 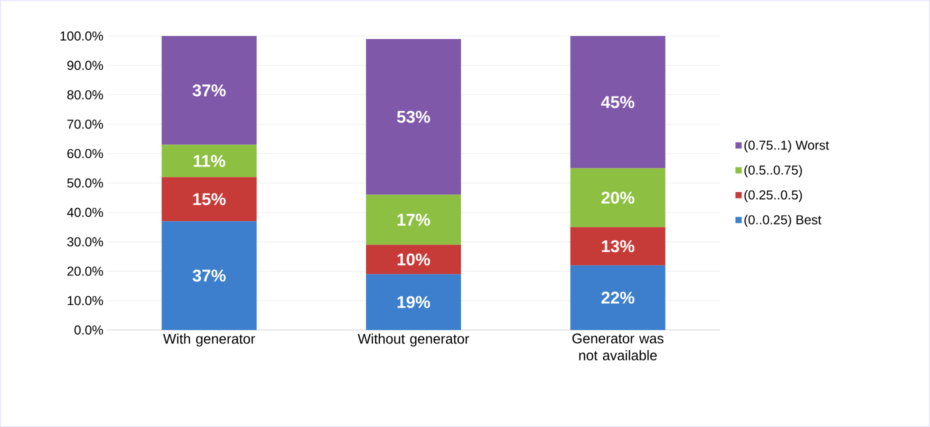 I want to click on y-tick-label: 10.0%, so click(x=86, y=301).